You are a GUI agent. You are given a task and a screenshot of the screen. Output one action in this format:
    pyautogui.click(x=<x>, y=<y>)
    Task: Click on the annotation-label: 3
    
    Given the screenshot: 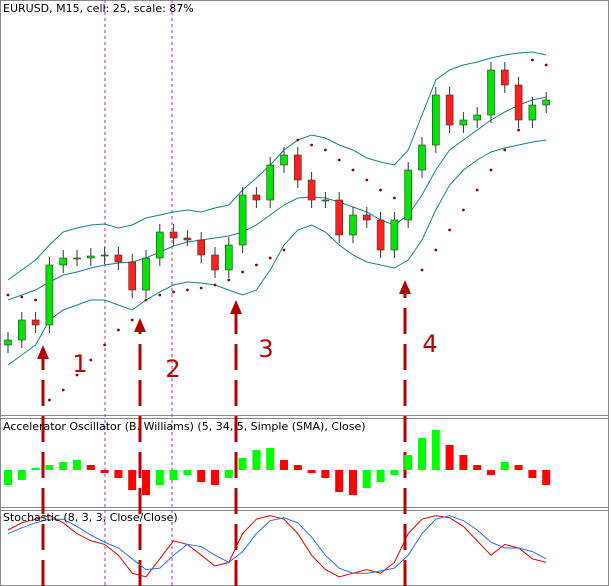 What is the action you would take?
    pyautogui.click(x=265, y=349)
    